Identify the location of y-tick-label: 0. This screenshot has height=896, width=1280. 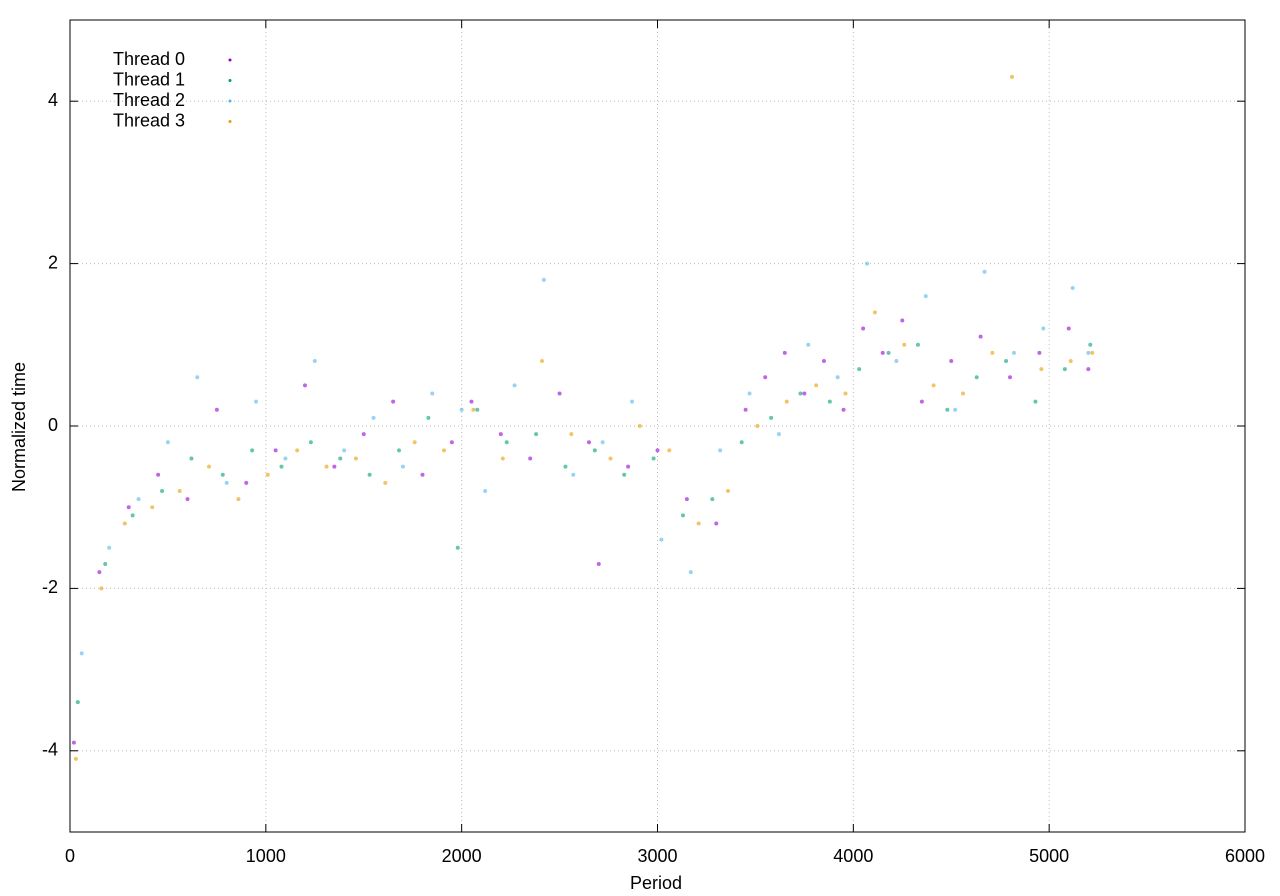
(53, 425).